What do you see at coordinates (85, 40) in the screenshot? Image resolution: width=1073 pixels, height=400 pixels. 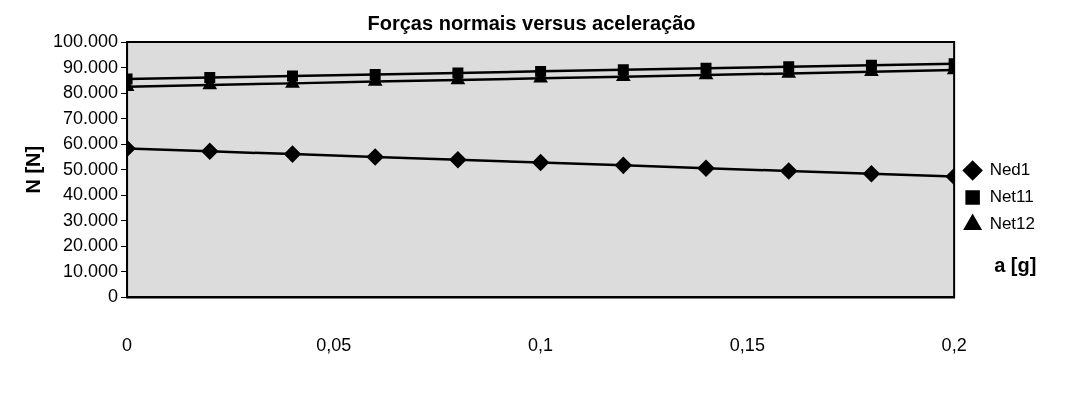 I see `y-tick-label: 100.000` at bounding box center [85, 40].